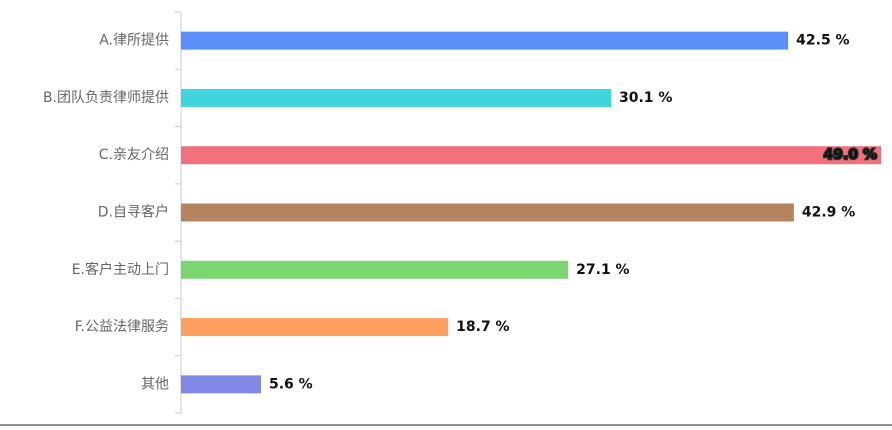 The width and height of the screenshot is (892, 430). I want to click on category-label: C.亲友介绍, so click(134, 155).